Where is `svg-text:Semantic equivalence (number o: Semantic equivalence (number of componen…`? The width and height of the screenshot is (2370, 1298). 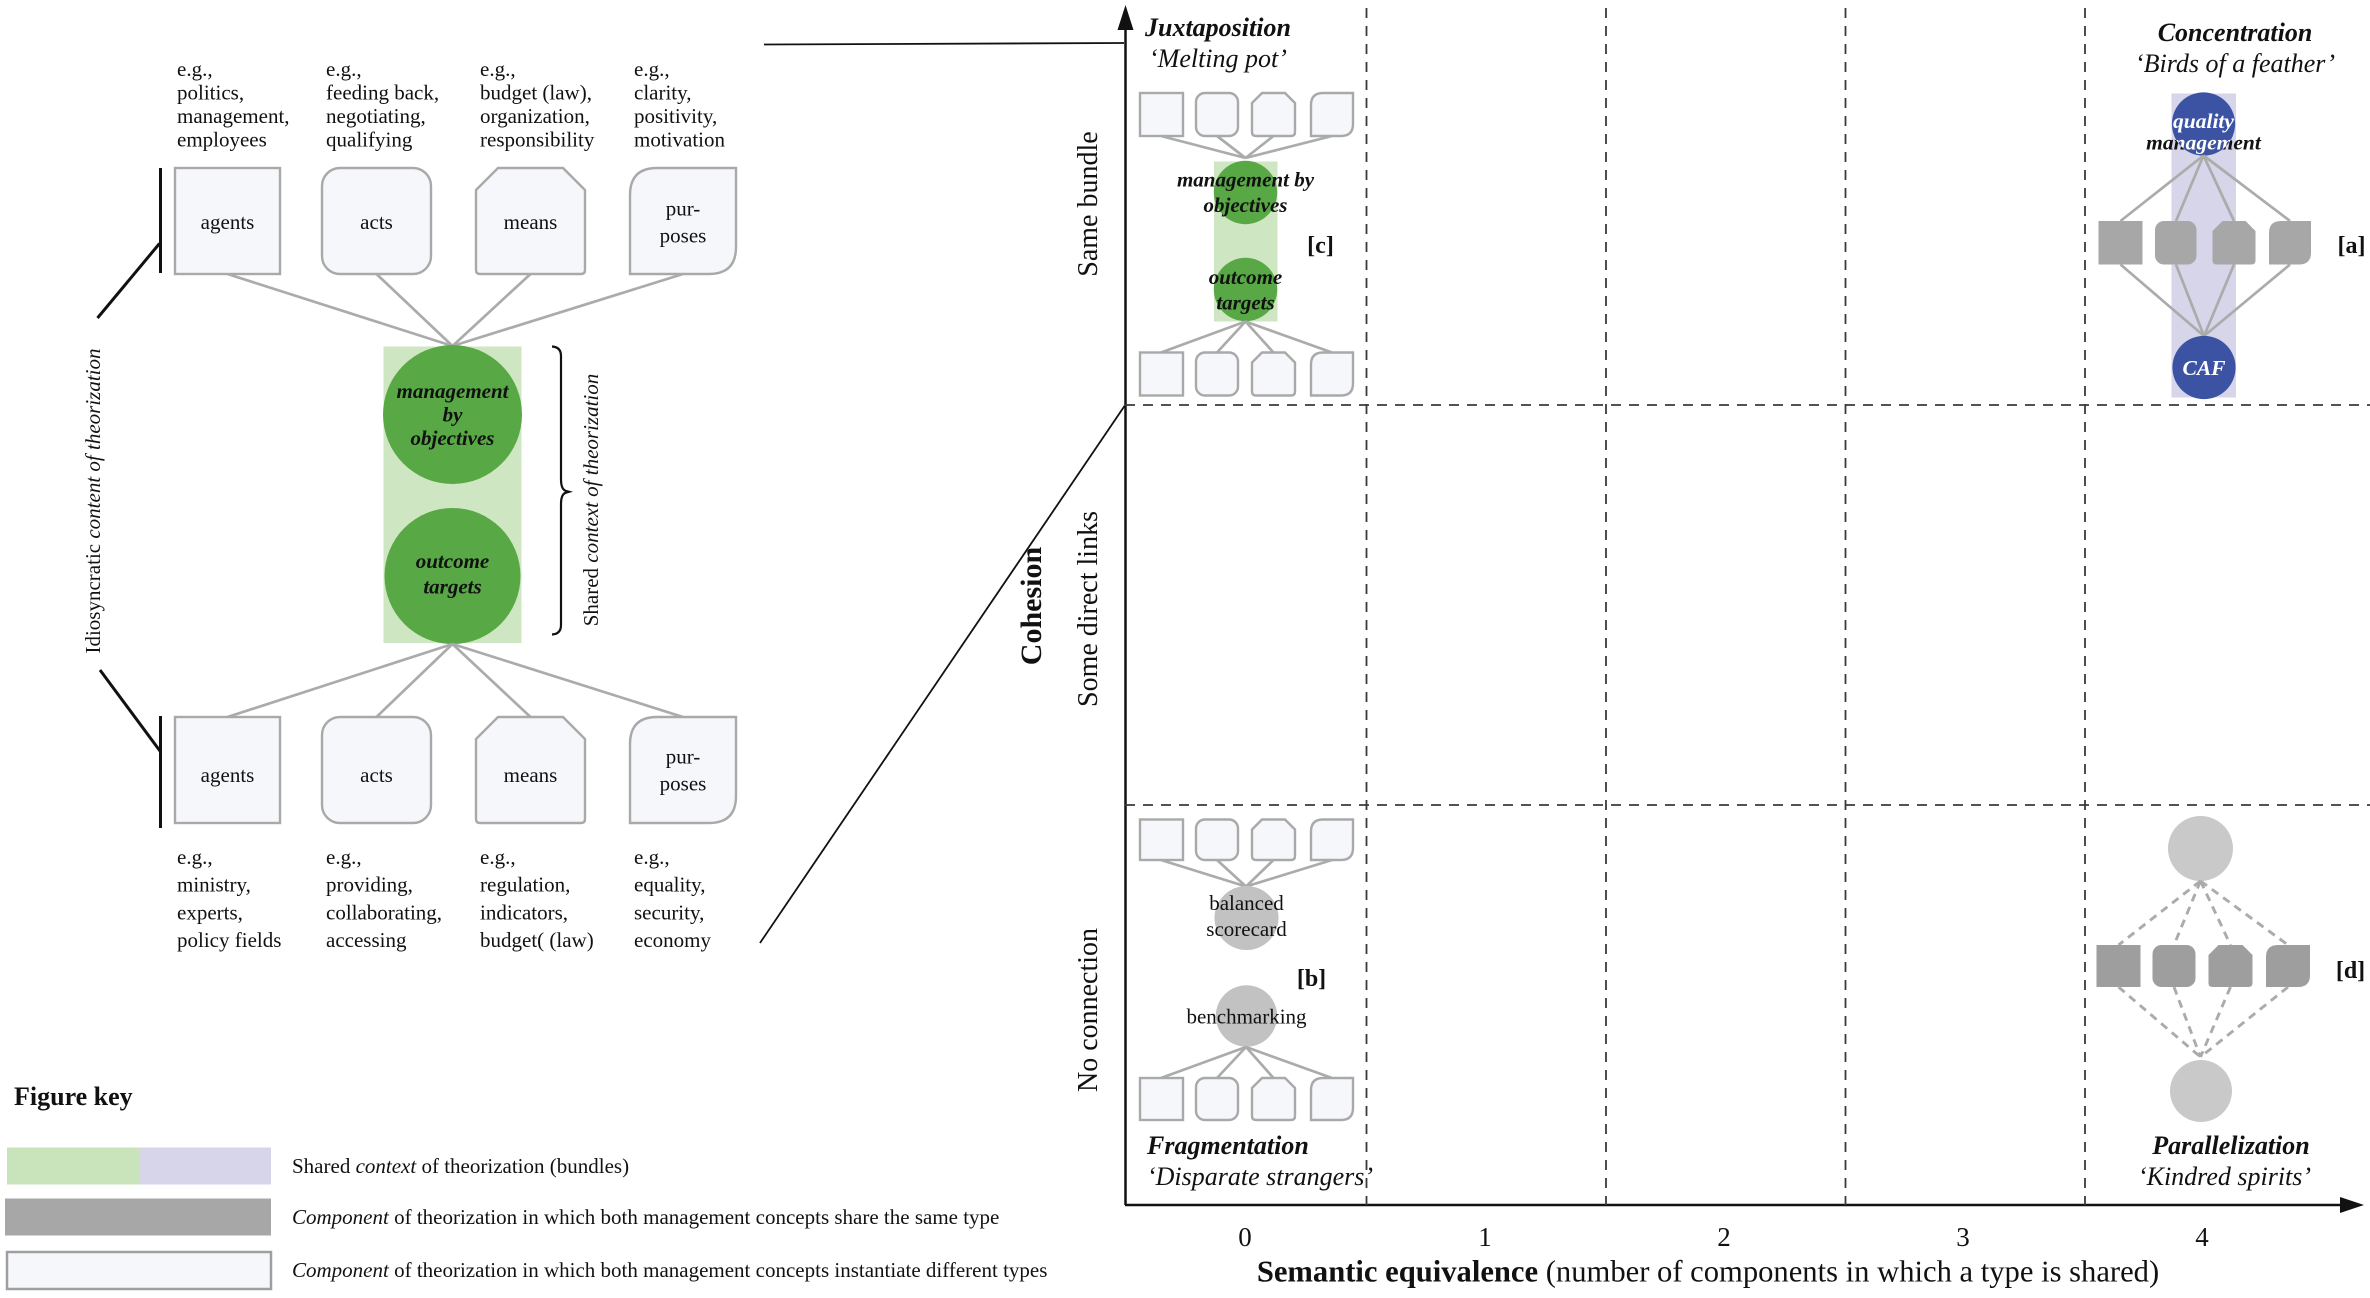
svg-text:Semantic equivalence (number o: Semantic equivalence (number of componen… is located at coordinates (1708, 1272).